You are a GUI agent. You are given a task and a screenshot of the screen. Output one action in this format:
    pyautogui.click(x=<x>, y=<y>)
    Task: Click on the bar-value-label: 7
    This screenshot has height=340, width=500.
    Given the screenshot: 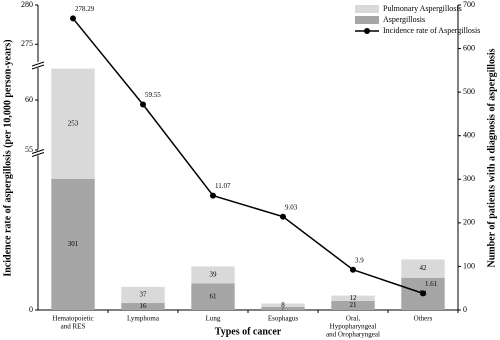 What is the action you would take?
    pyautogui.click(x=283, y=308)
    